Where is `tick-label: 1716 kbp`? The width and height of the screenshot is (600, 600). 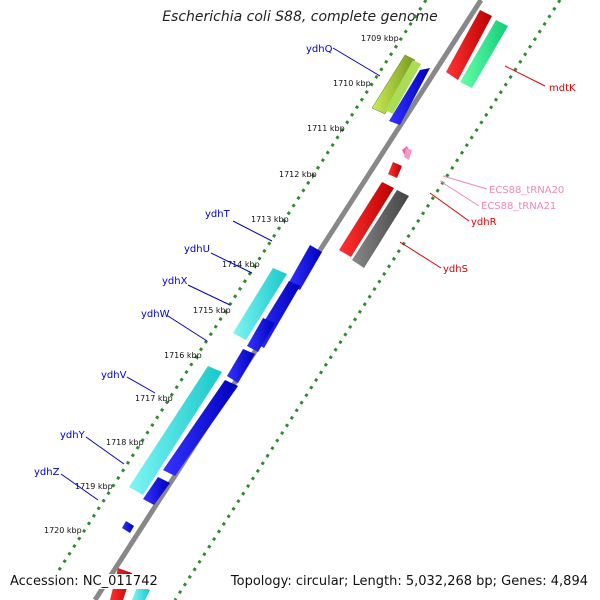 tick-label: 1716 kbp is located at coordinates (183, 355).